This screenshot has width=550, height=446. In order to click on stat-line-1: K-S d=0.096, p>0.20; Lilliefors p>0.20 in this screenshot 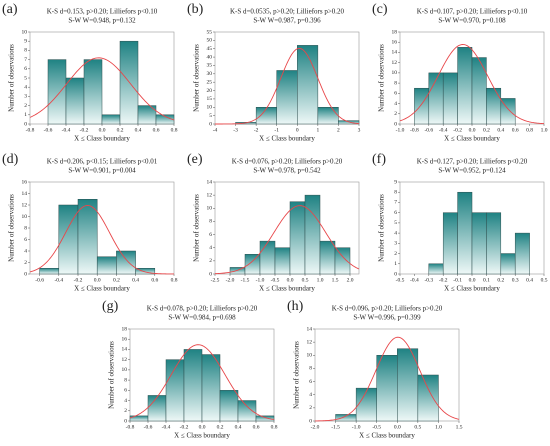, I will do `click(387, 309)`.